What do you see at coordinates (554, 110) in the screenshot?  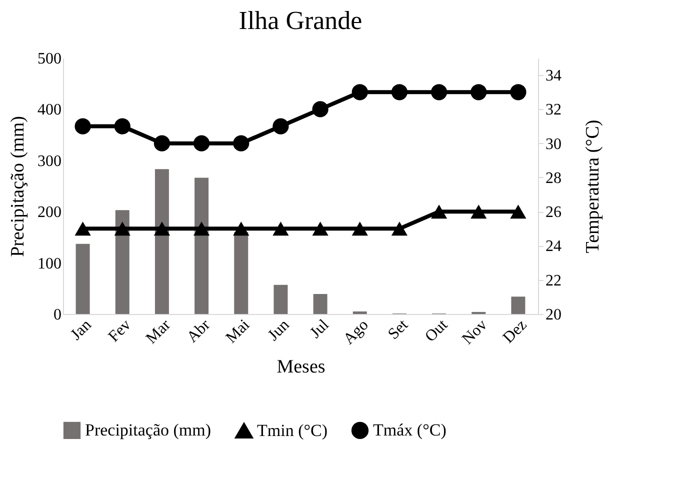 I see `y2-tick-label: 32` at bounding box center [554, 110].